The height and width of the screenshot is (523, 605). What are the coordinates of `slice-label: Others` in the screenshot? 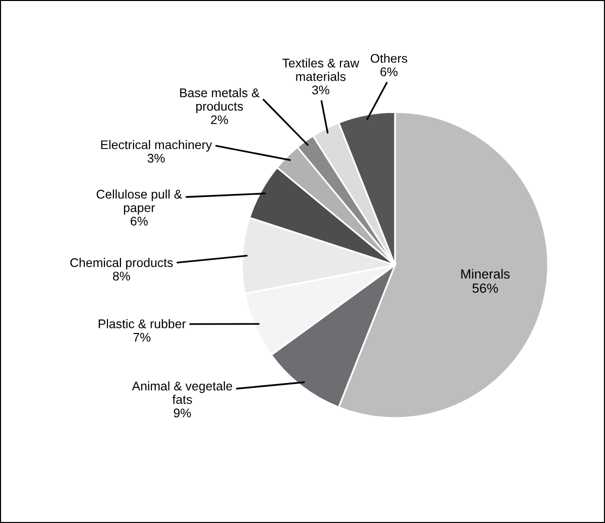 It's located at (389, 58).